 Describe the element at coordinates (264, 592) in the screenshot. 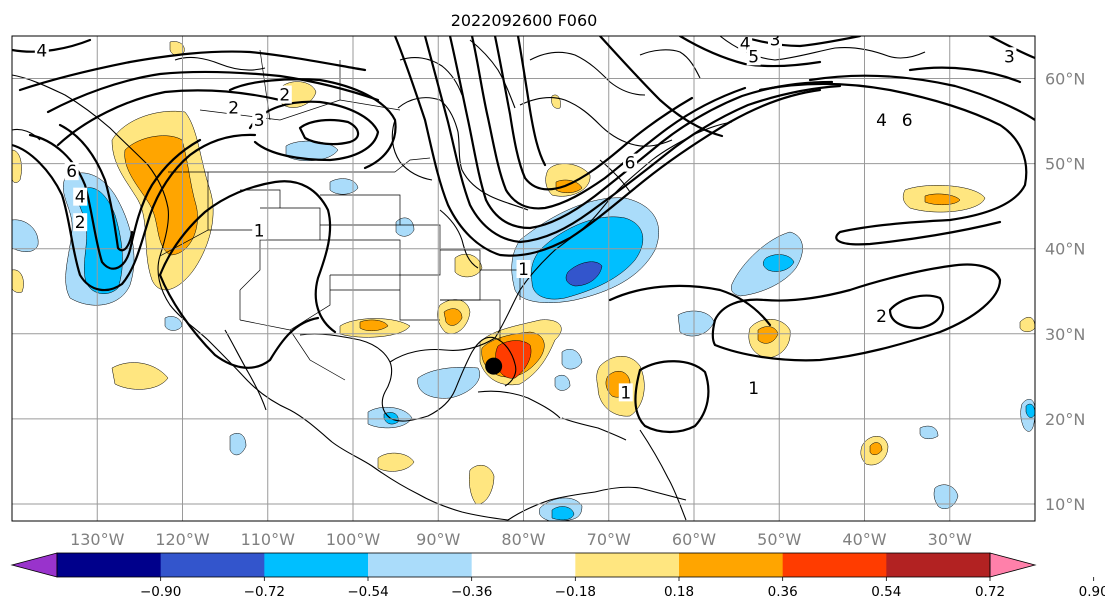

I see `colorbar-tick-label: −0.72` at that location.